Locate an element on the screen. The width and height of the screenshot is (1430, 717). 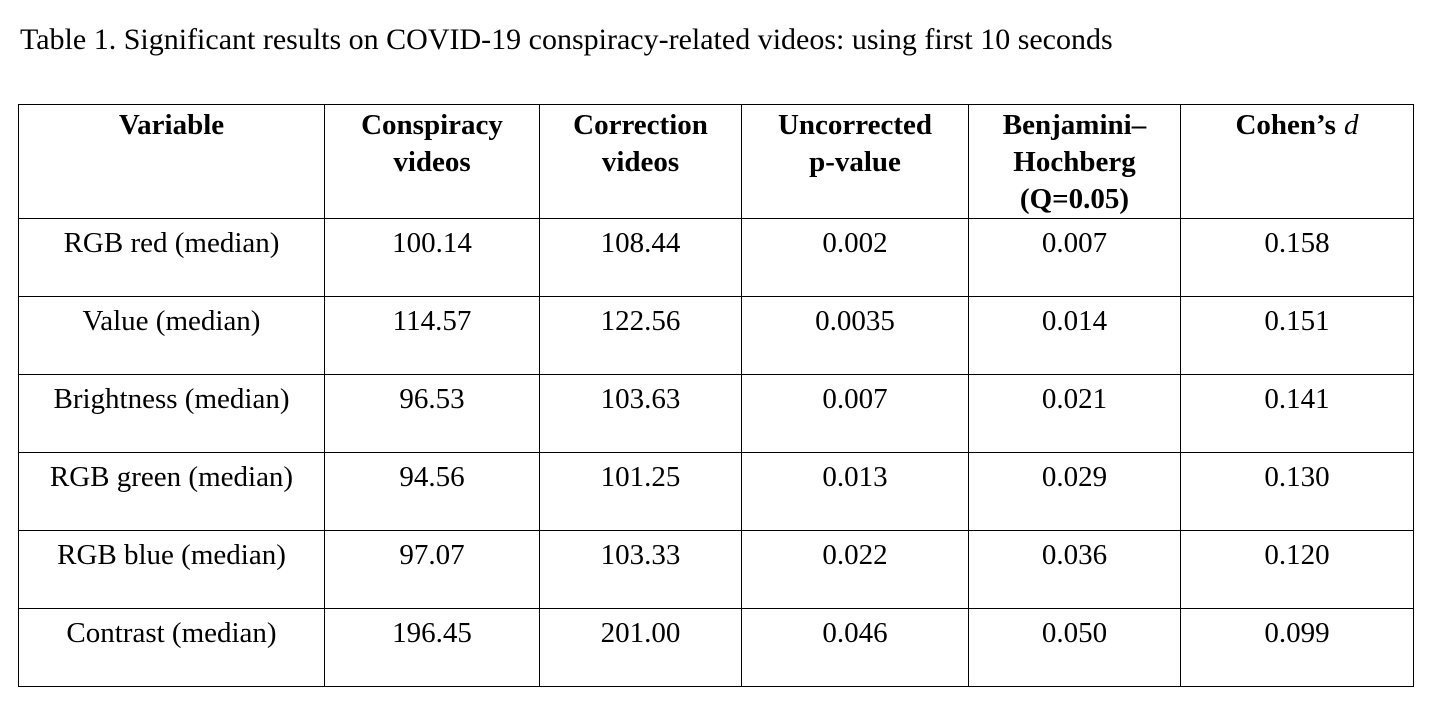
header-cell: Variable is located at coordinates (171, 161).